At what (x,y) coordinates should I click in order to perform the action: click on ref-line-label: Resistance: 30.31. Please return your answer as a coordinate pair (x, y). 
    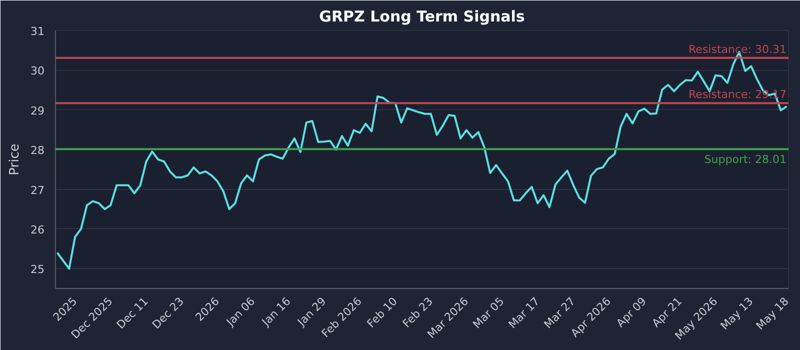
    Looking at the image, I should click on (737, 49).